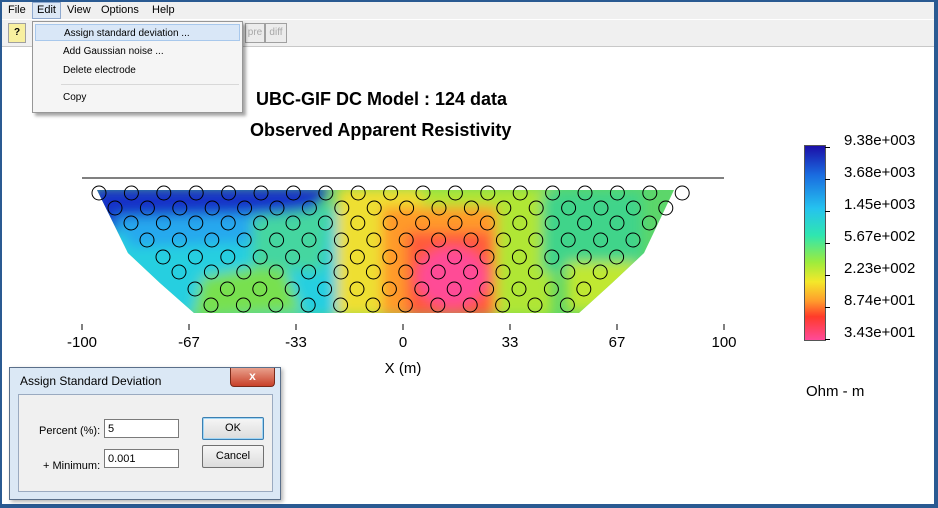 This screenshot has height=508, width=938. What do you see at coordinates (141, 428) in the screenshot?
I see `percent-input: 5` at bounding box center [141, 428].